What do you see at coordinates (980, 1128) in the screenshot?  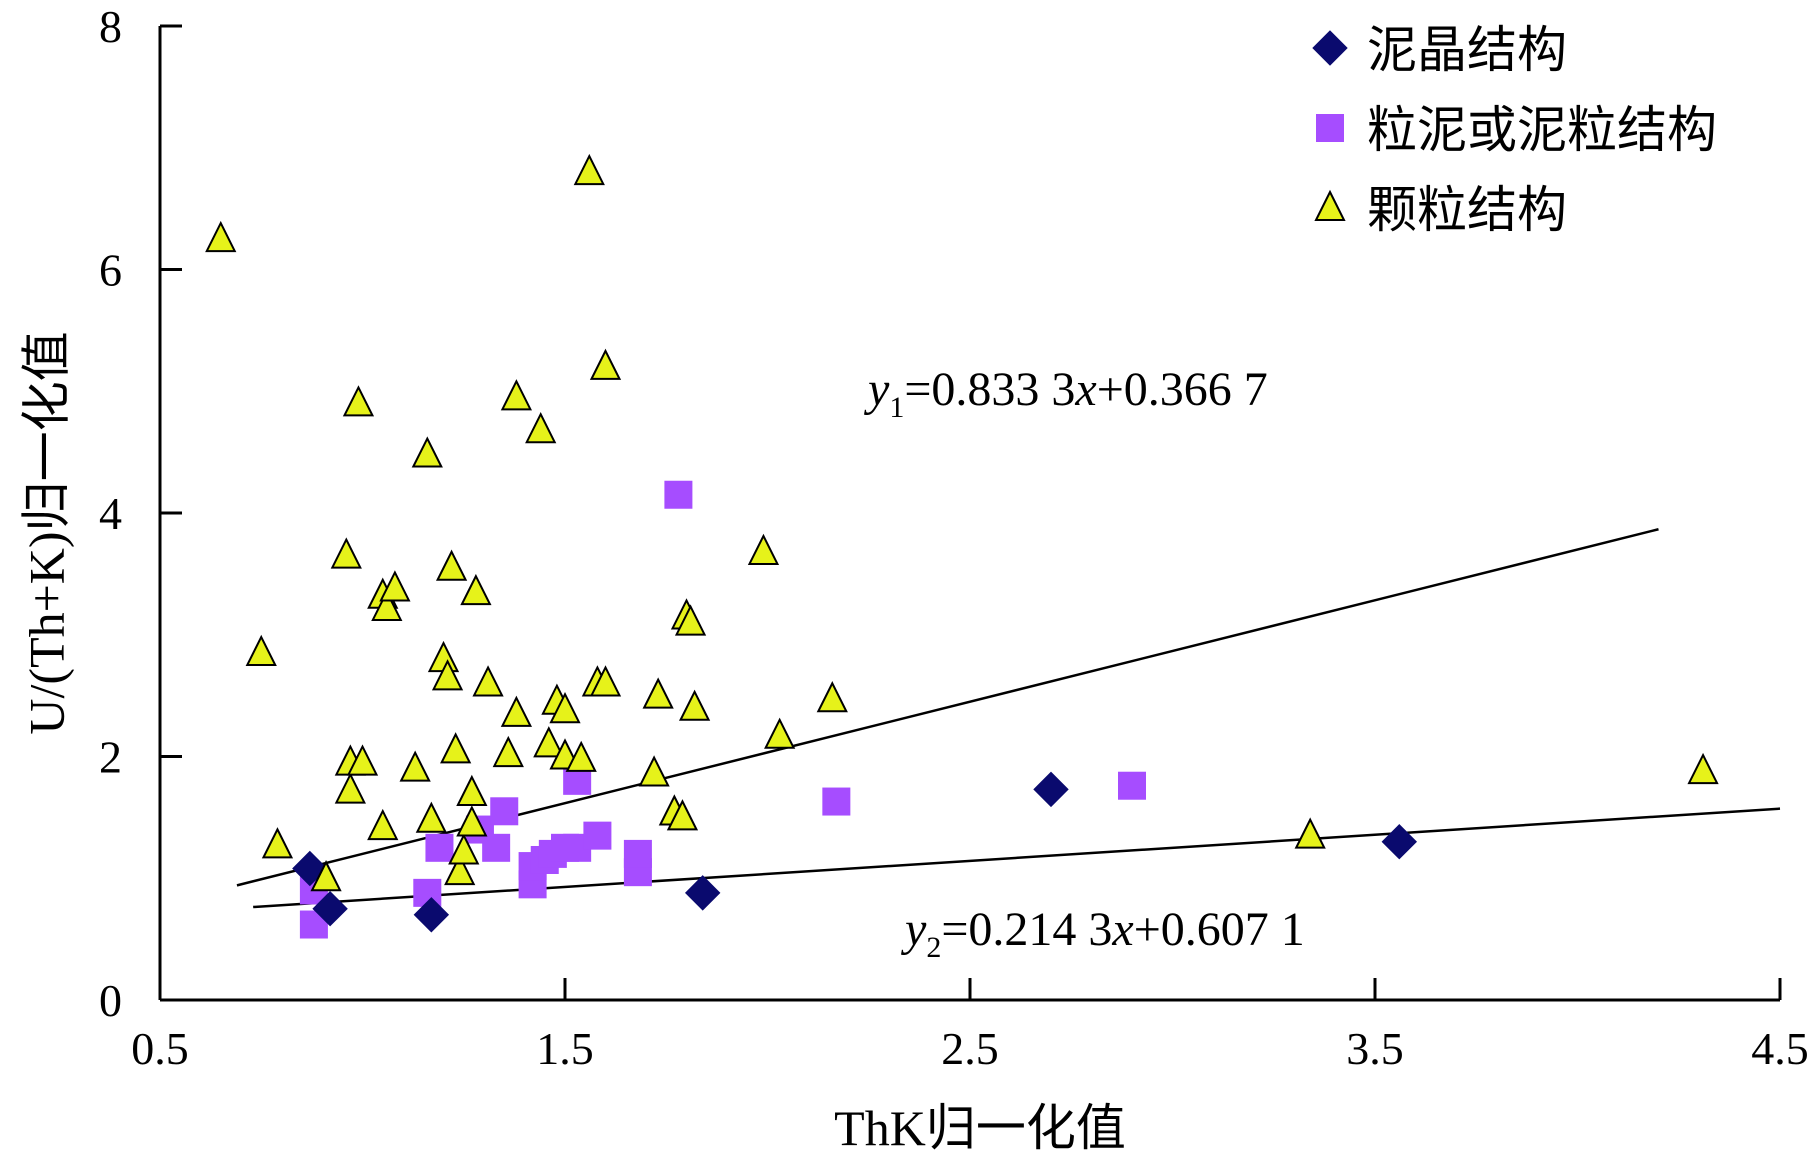 I see `x-axis-title: ThK归一化值` at bounding box center [980, 1128].